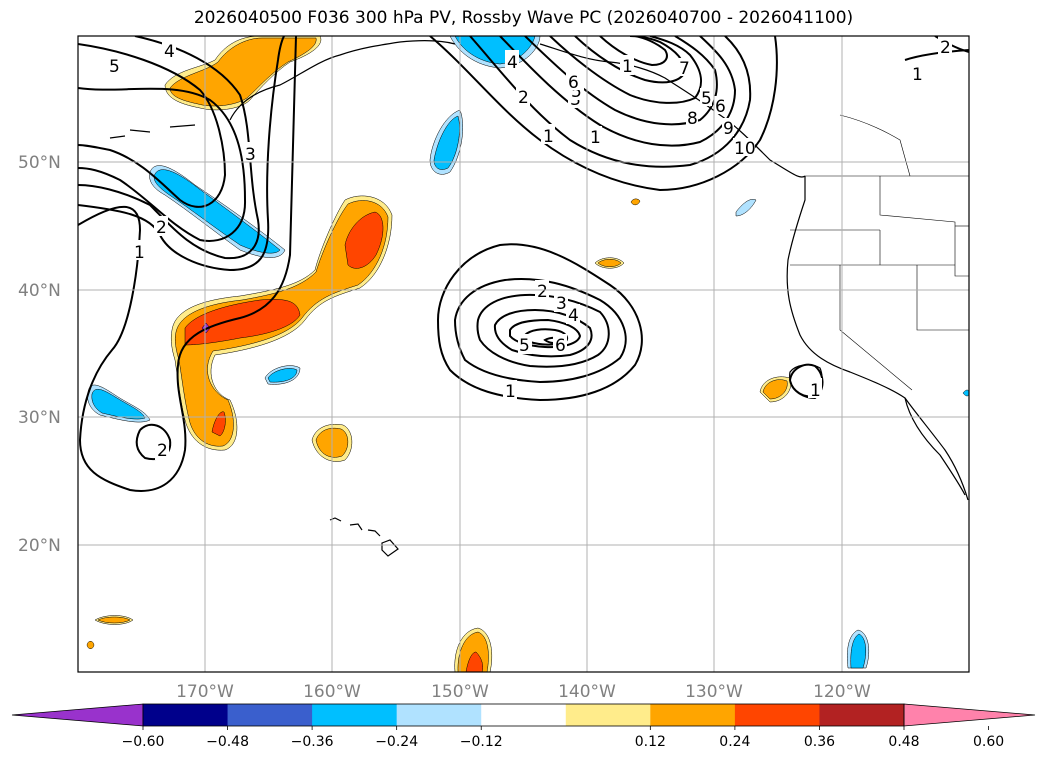 The image size is (1047, 765). Describe the element at coordinates (684, 69) in the screenshot. I see `contour-label: 7` at that location.